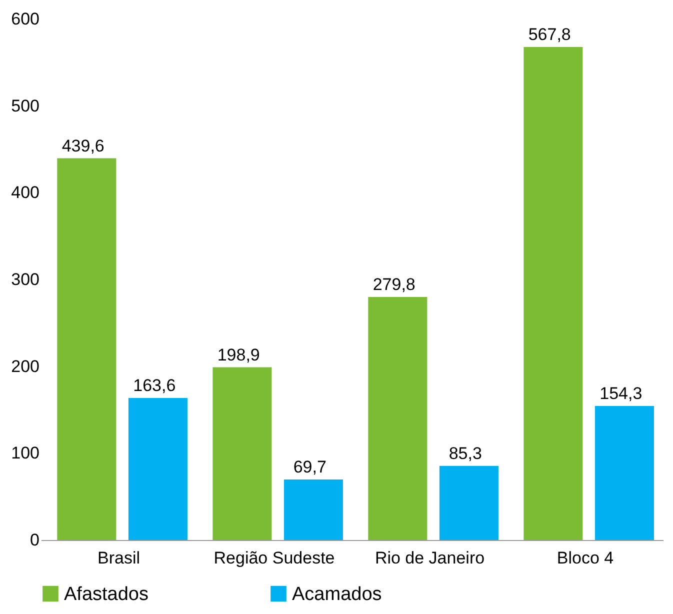  What do you see at coordinates (621, 394) in the screenshot?
I see `data-label: 154,3` at bounding box center [621, 394].